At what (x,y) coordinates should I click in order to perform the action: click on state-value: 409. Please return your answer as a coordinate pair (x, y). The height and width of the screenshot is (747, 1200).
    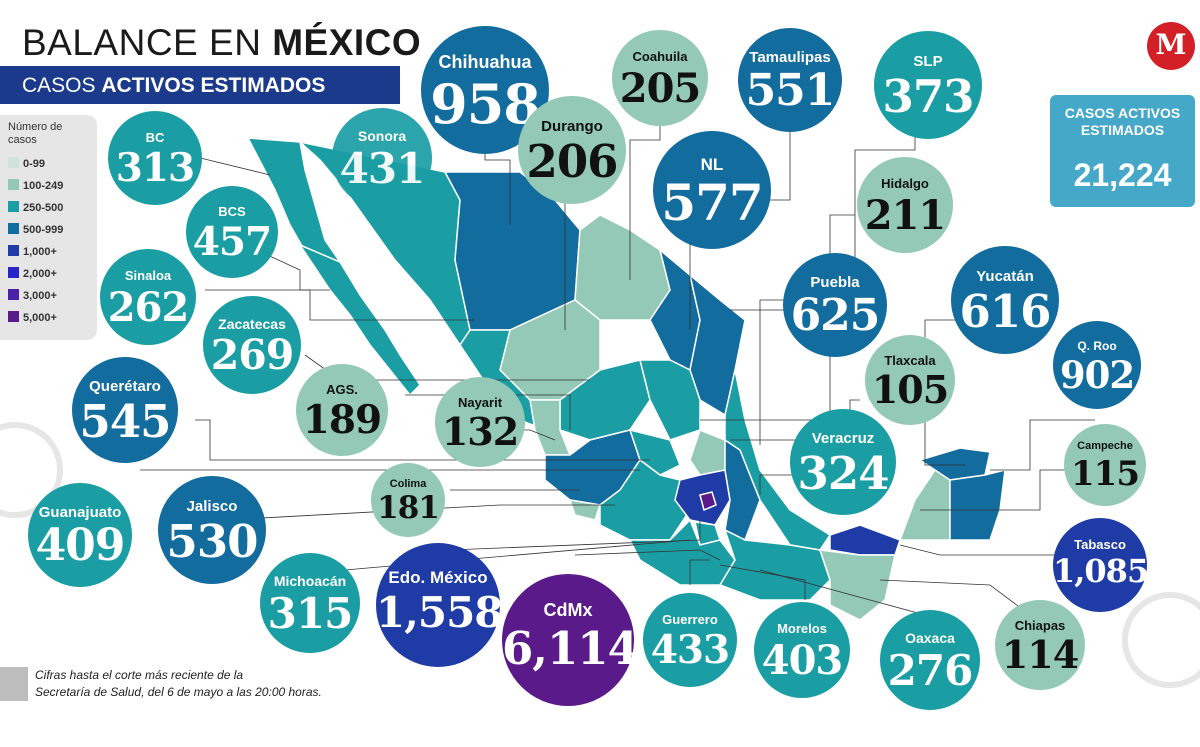
    Looking at the image, I should click on (80, 545).